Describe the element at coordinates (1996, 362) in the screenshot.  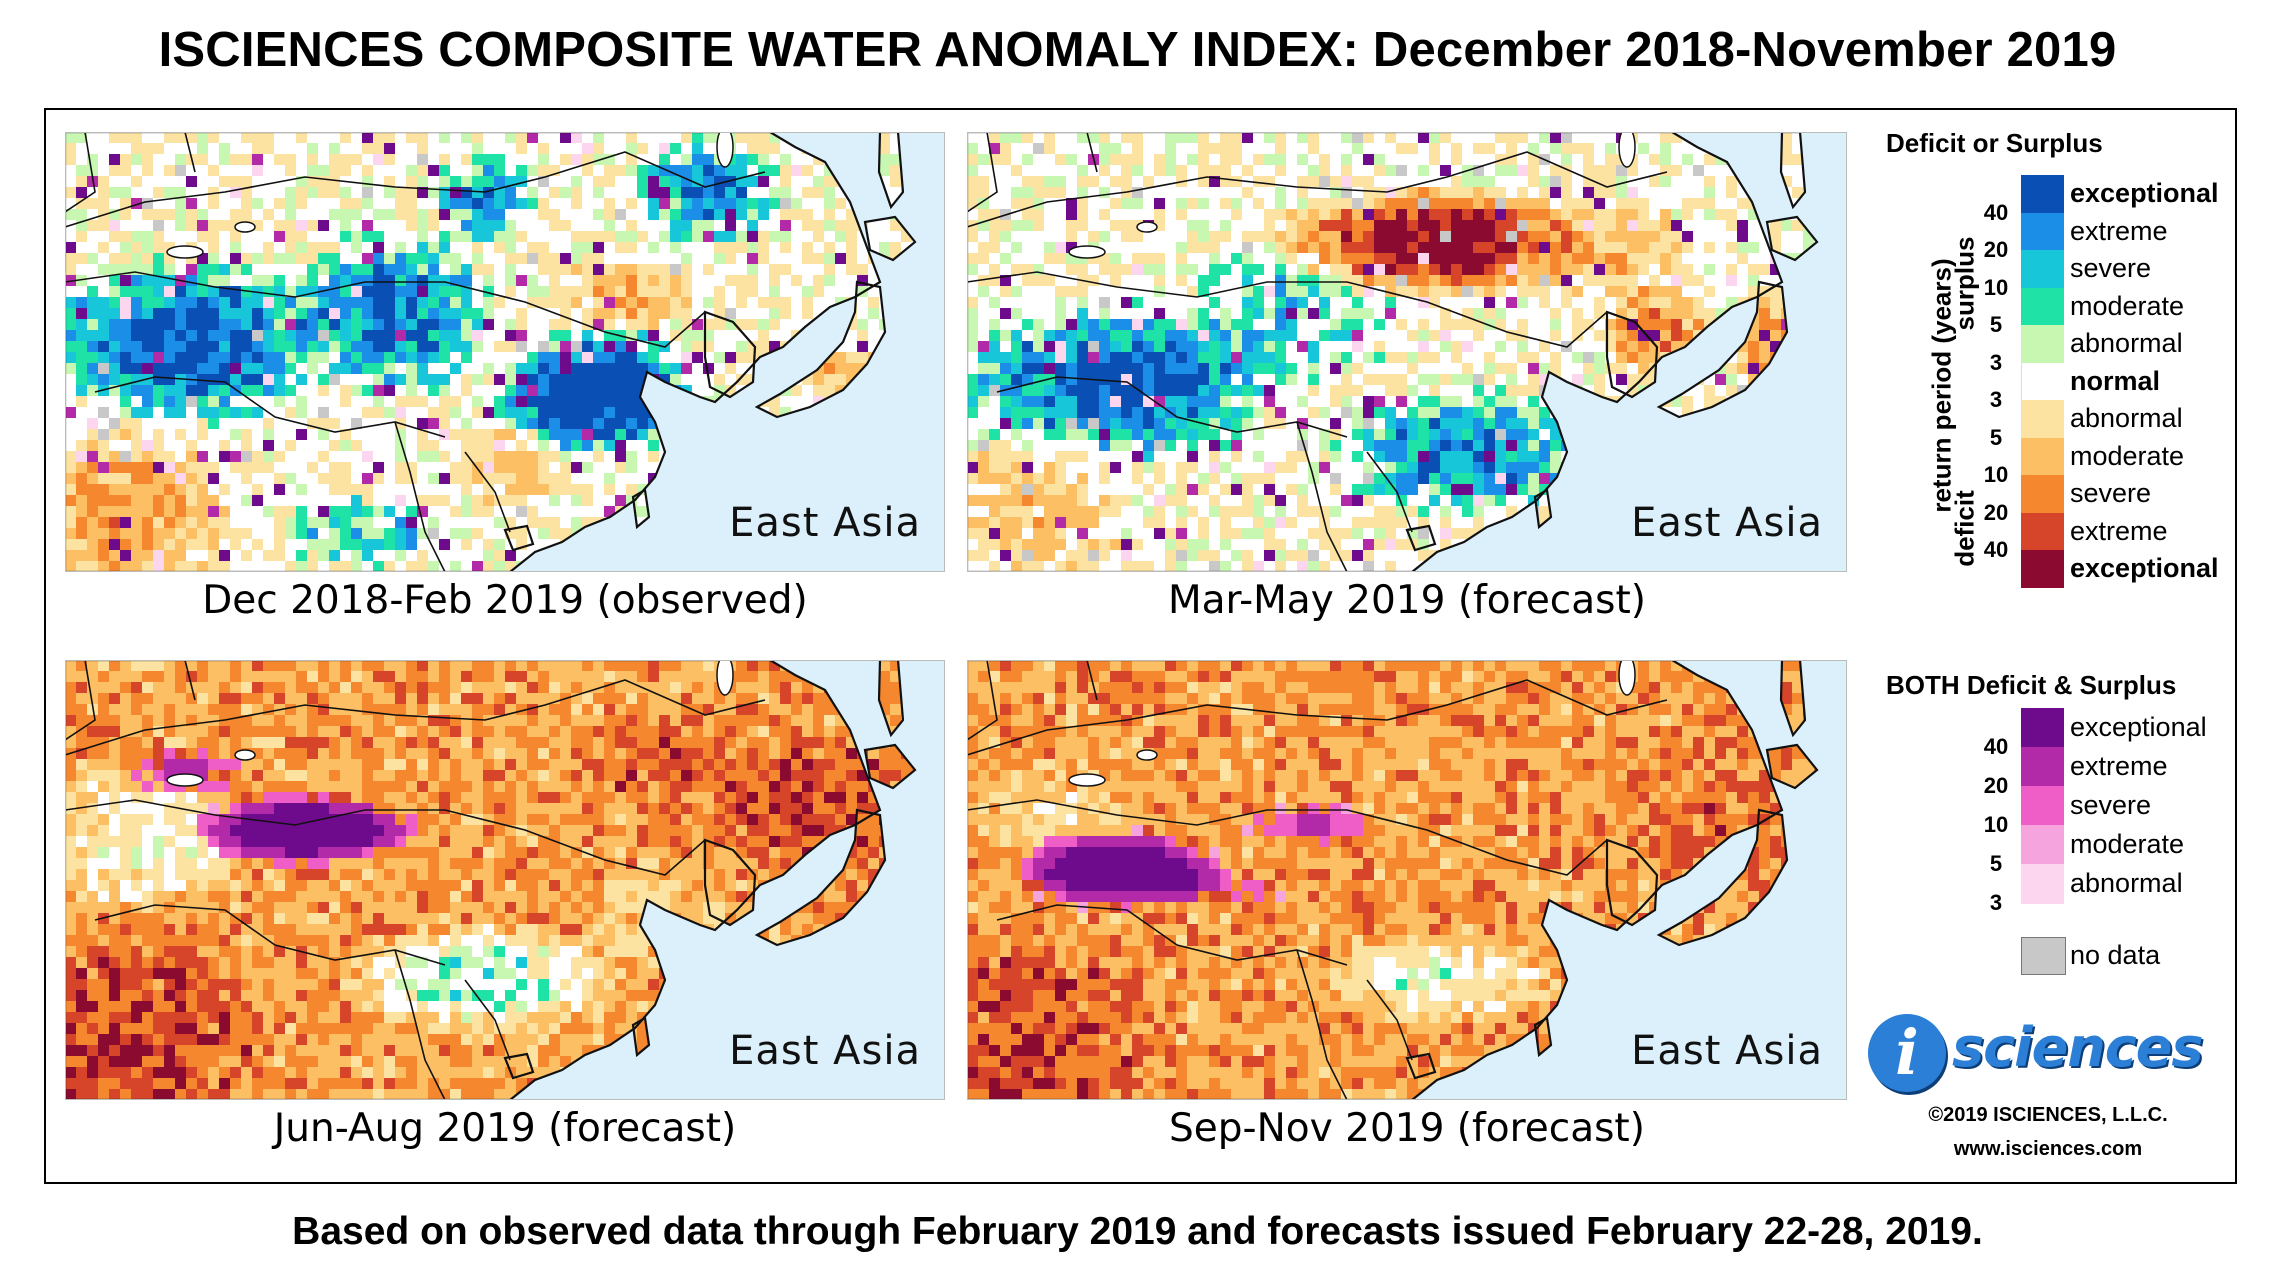
I see `surplus-tick: 3` at that location.